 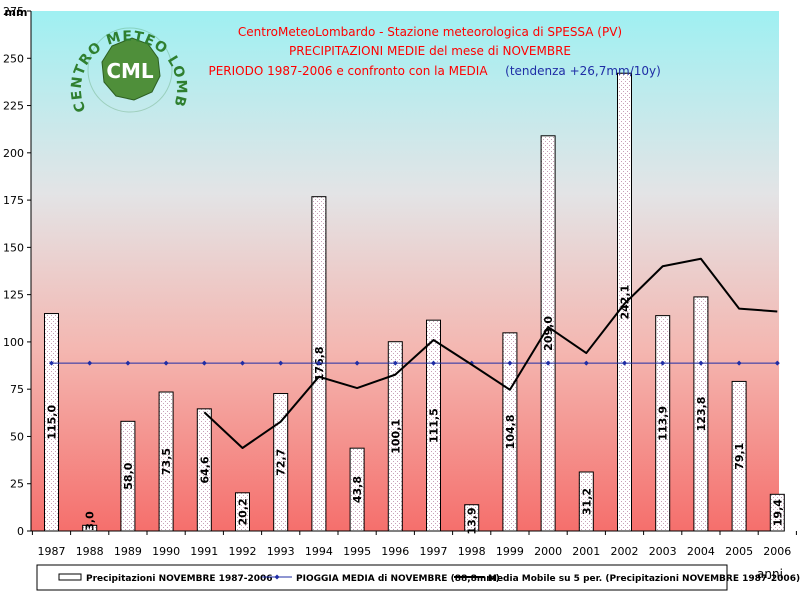 I want to click on bar-value-label-1989: 58,0, so click(x=128, y=475).